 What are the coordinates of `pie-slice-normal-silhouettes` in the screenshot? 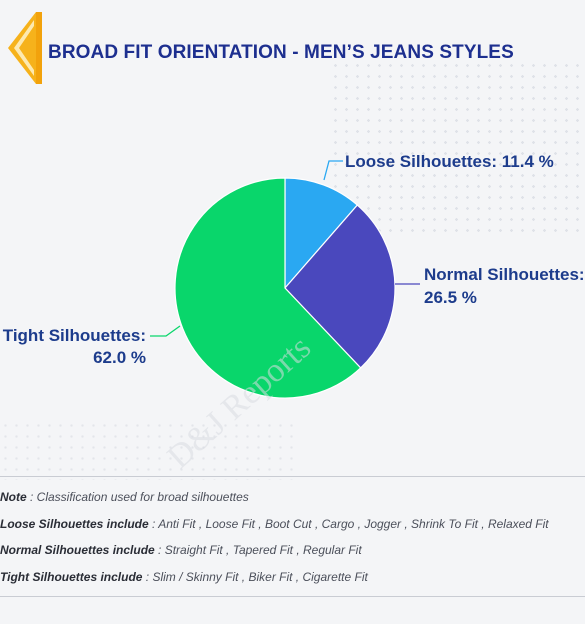 It's located at (340, 286).